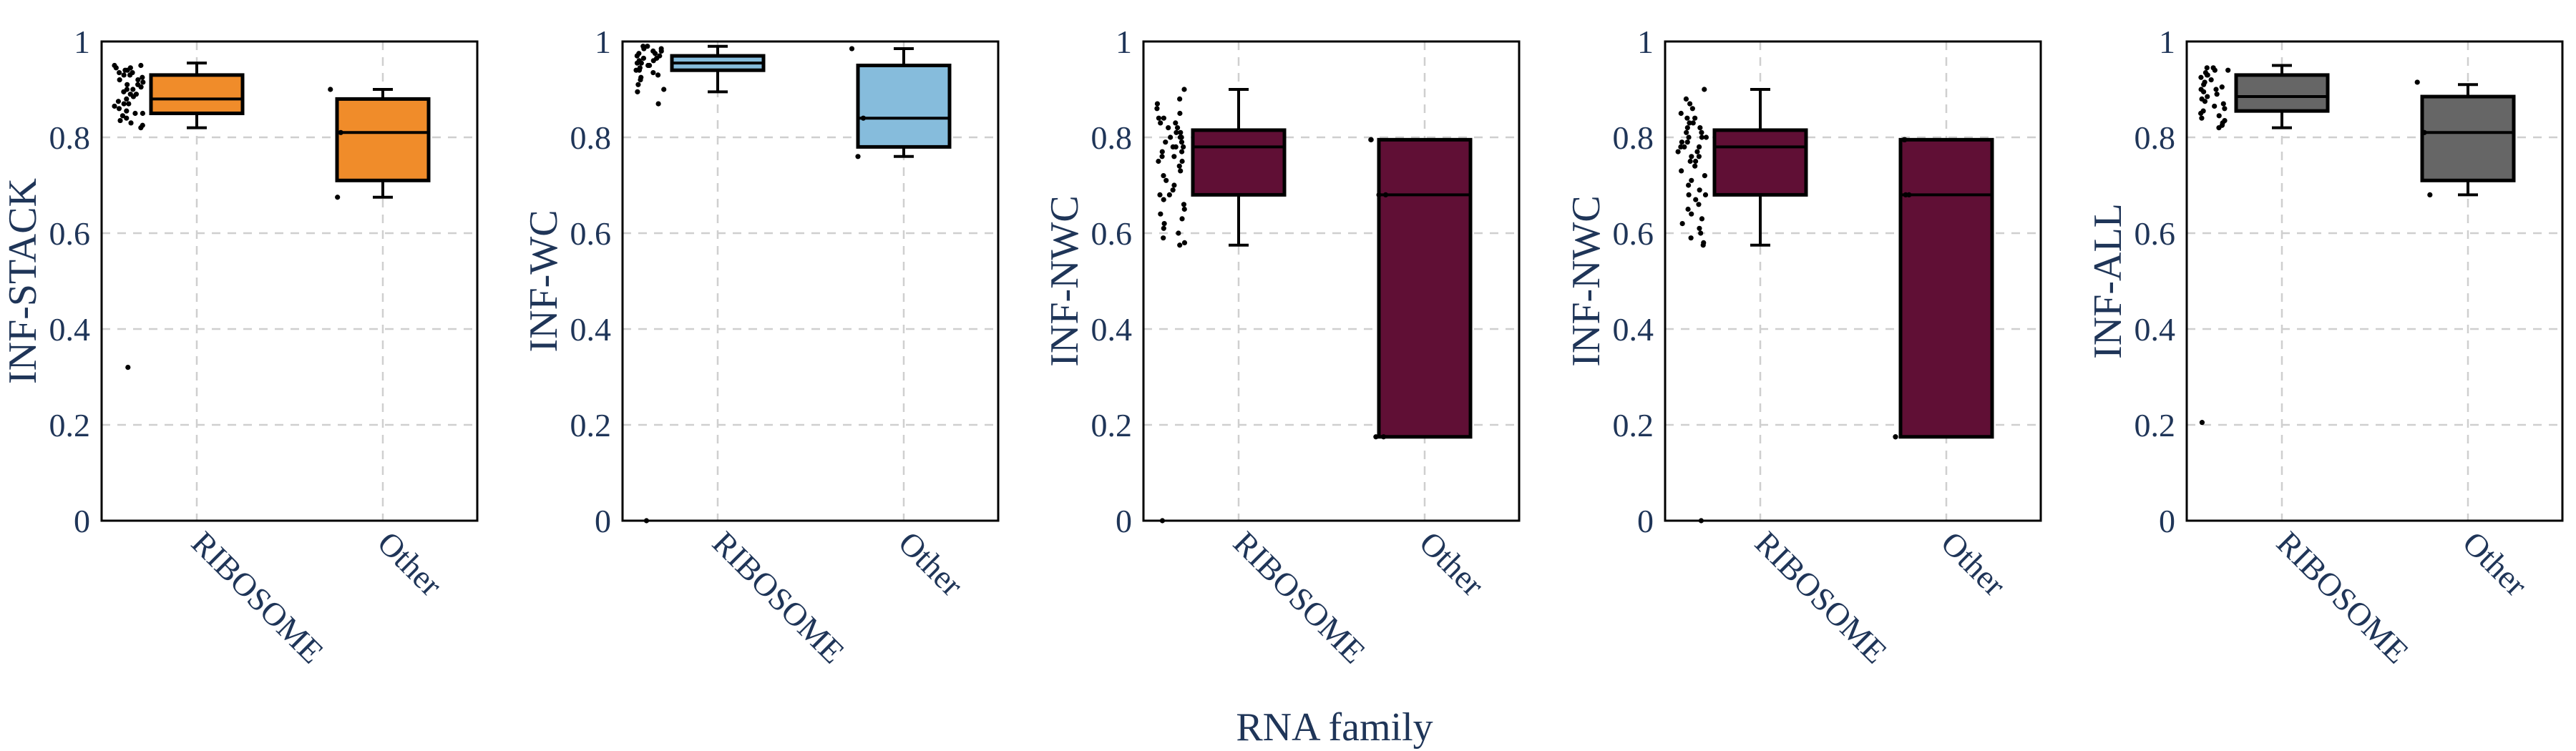  What do you see at coordinates (23, 281) in the screenshot?
I see `y-axis-label: INF-STACK` at bounding box center [23, 281].